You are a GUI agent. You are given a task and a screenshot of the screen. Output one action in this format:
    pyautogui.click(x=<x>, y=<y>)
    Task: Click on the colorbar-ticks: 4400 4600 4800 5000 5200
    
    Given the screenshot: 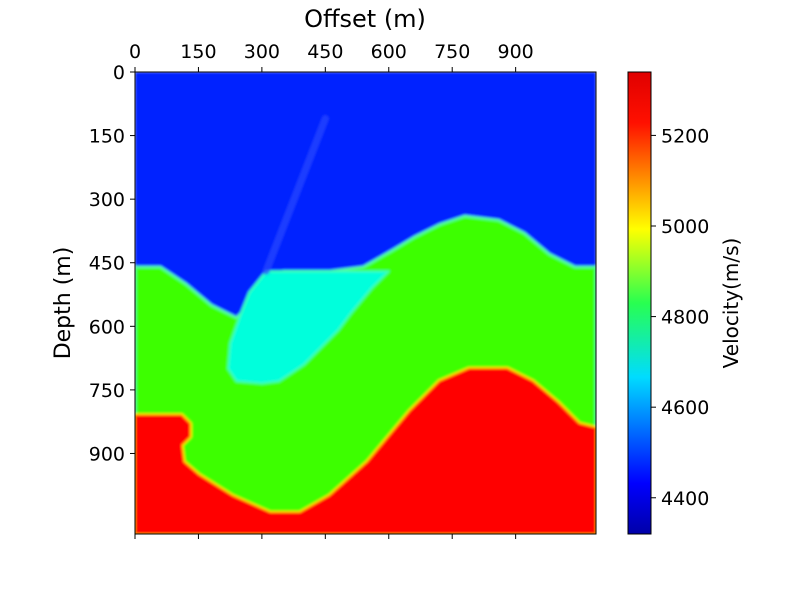 What is the action you would take?
    pyautogui.click(x=680, y=317)
    